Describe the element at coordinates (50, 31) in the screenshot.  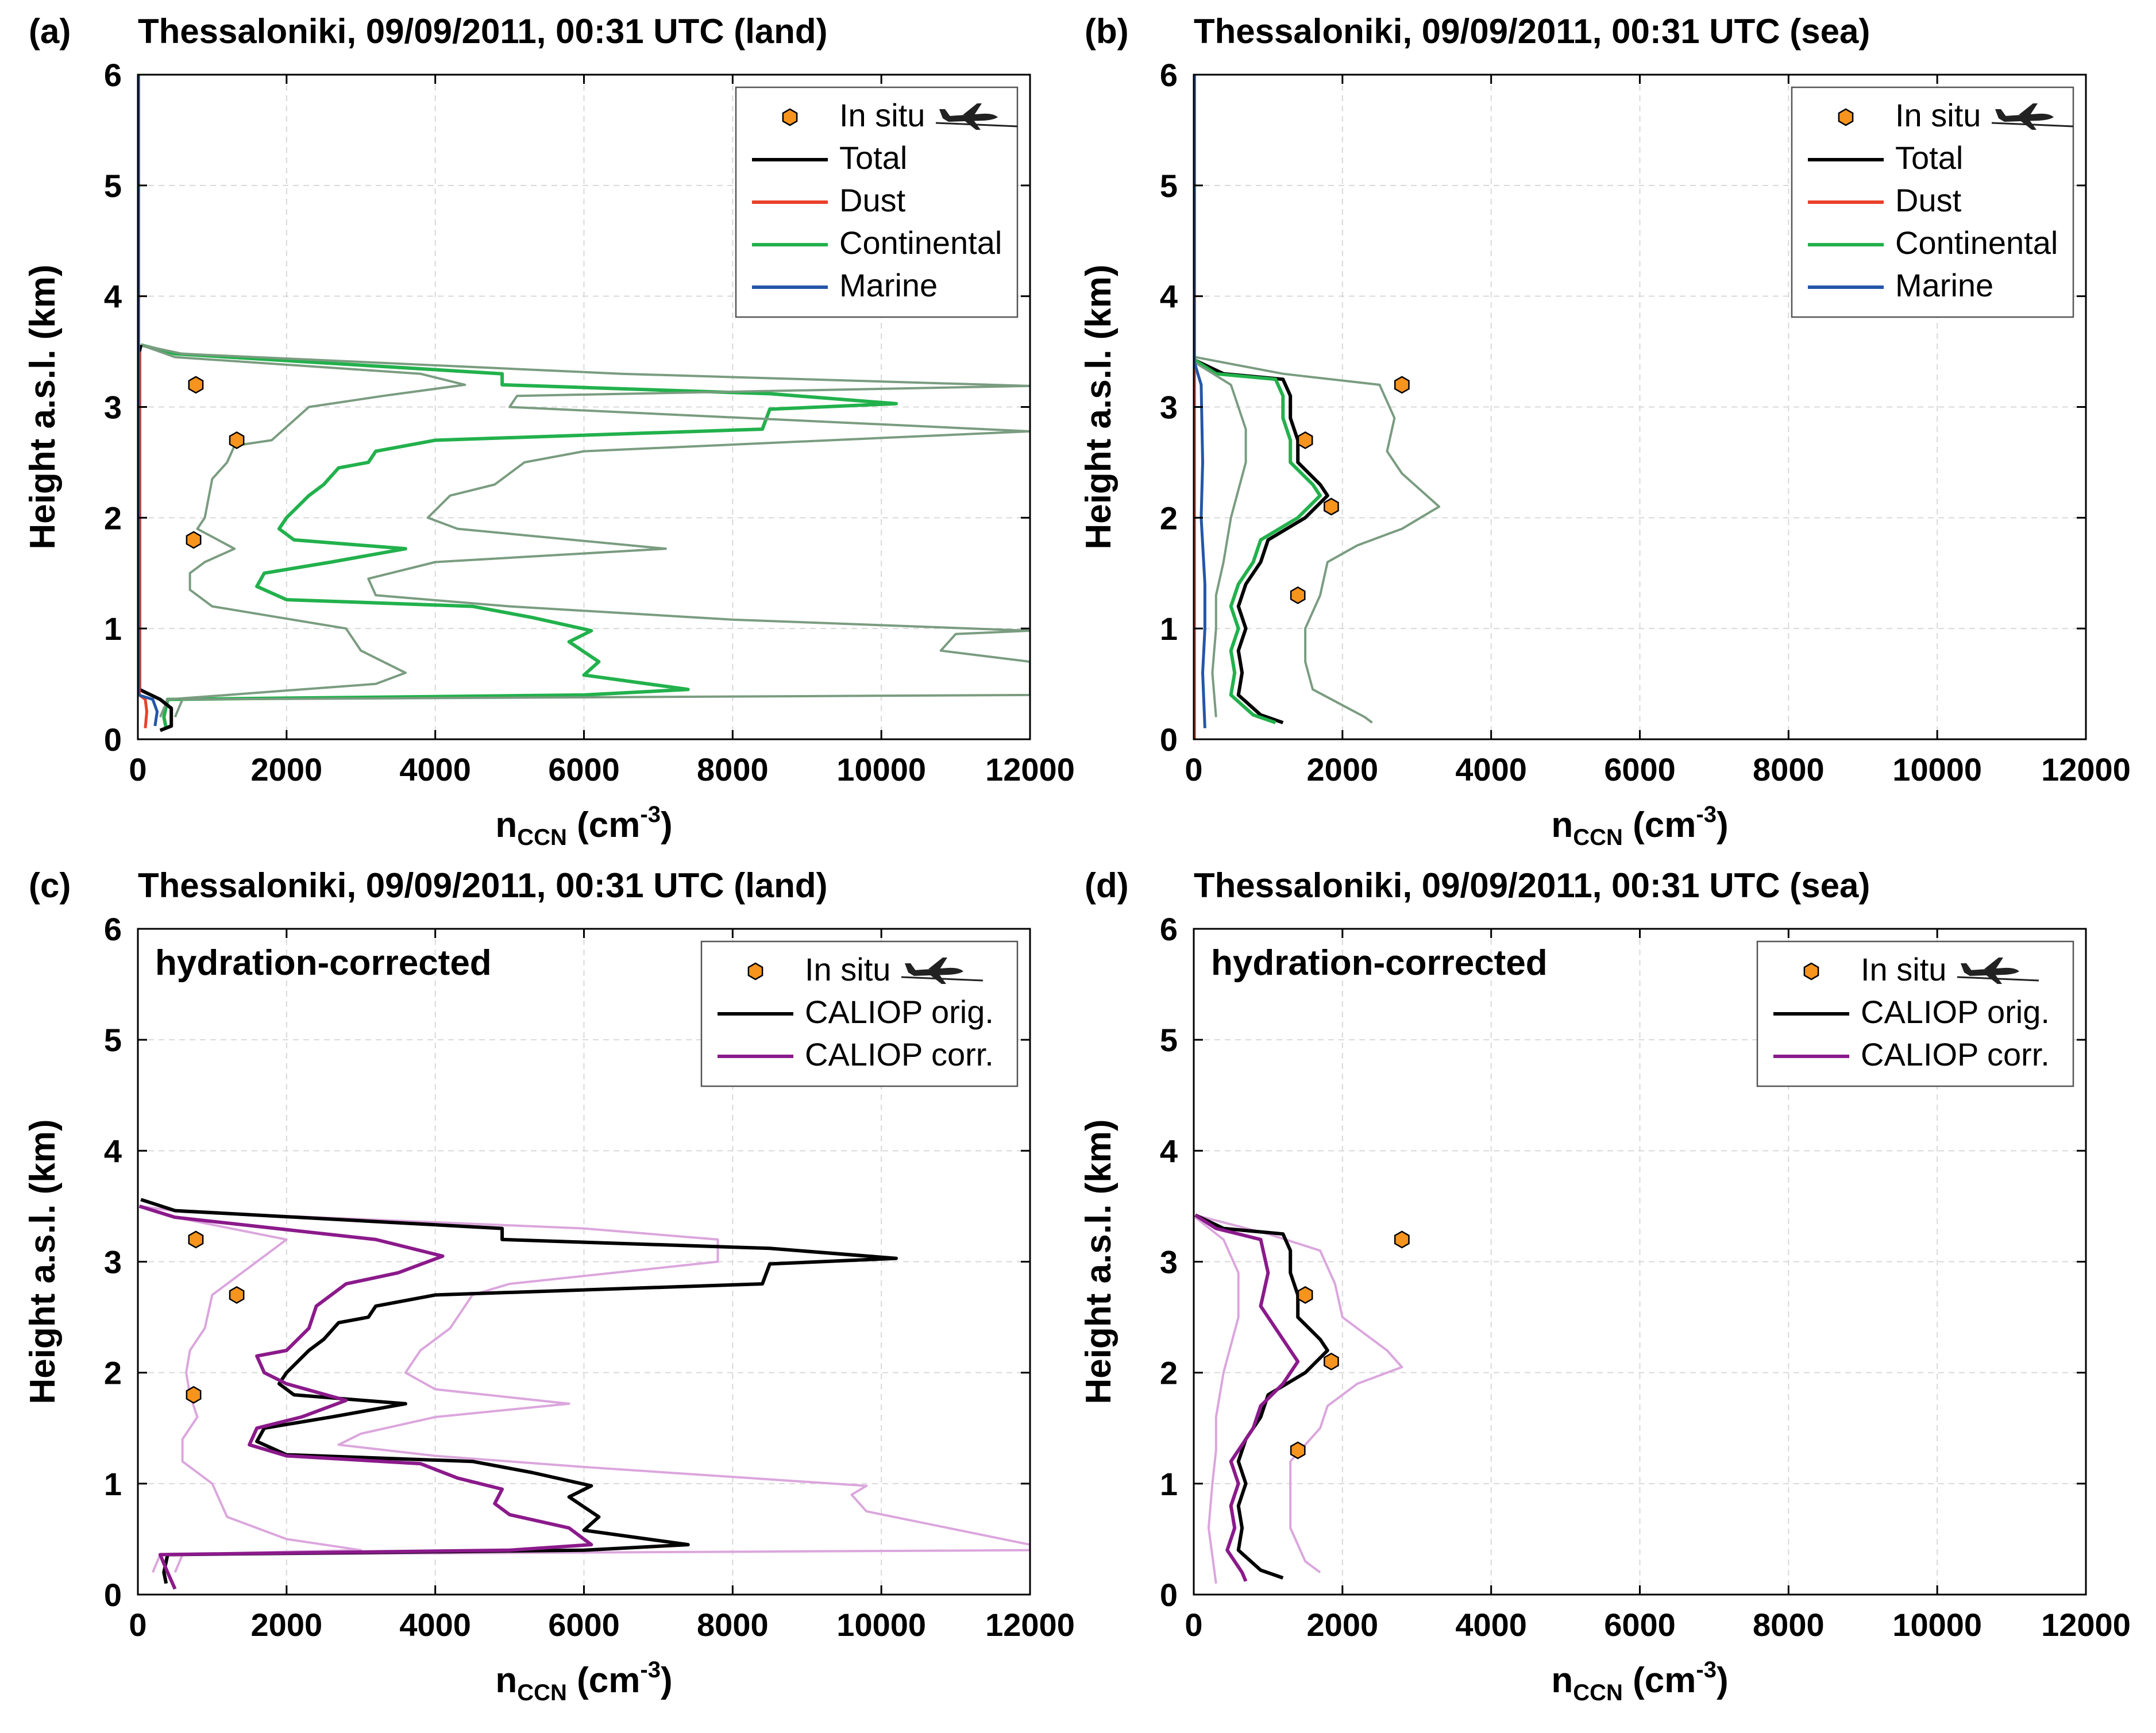
I see `panel-label: (a)` at that location.